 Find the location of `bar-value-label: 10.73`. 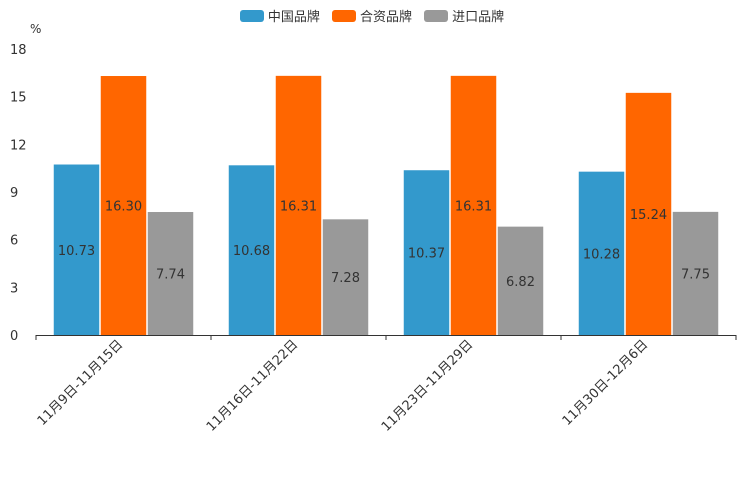

bar-value-label: 10.73 is located at coordinates (76, 251).